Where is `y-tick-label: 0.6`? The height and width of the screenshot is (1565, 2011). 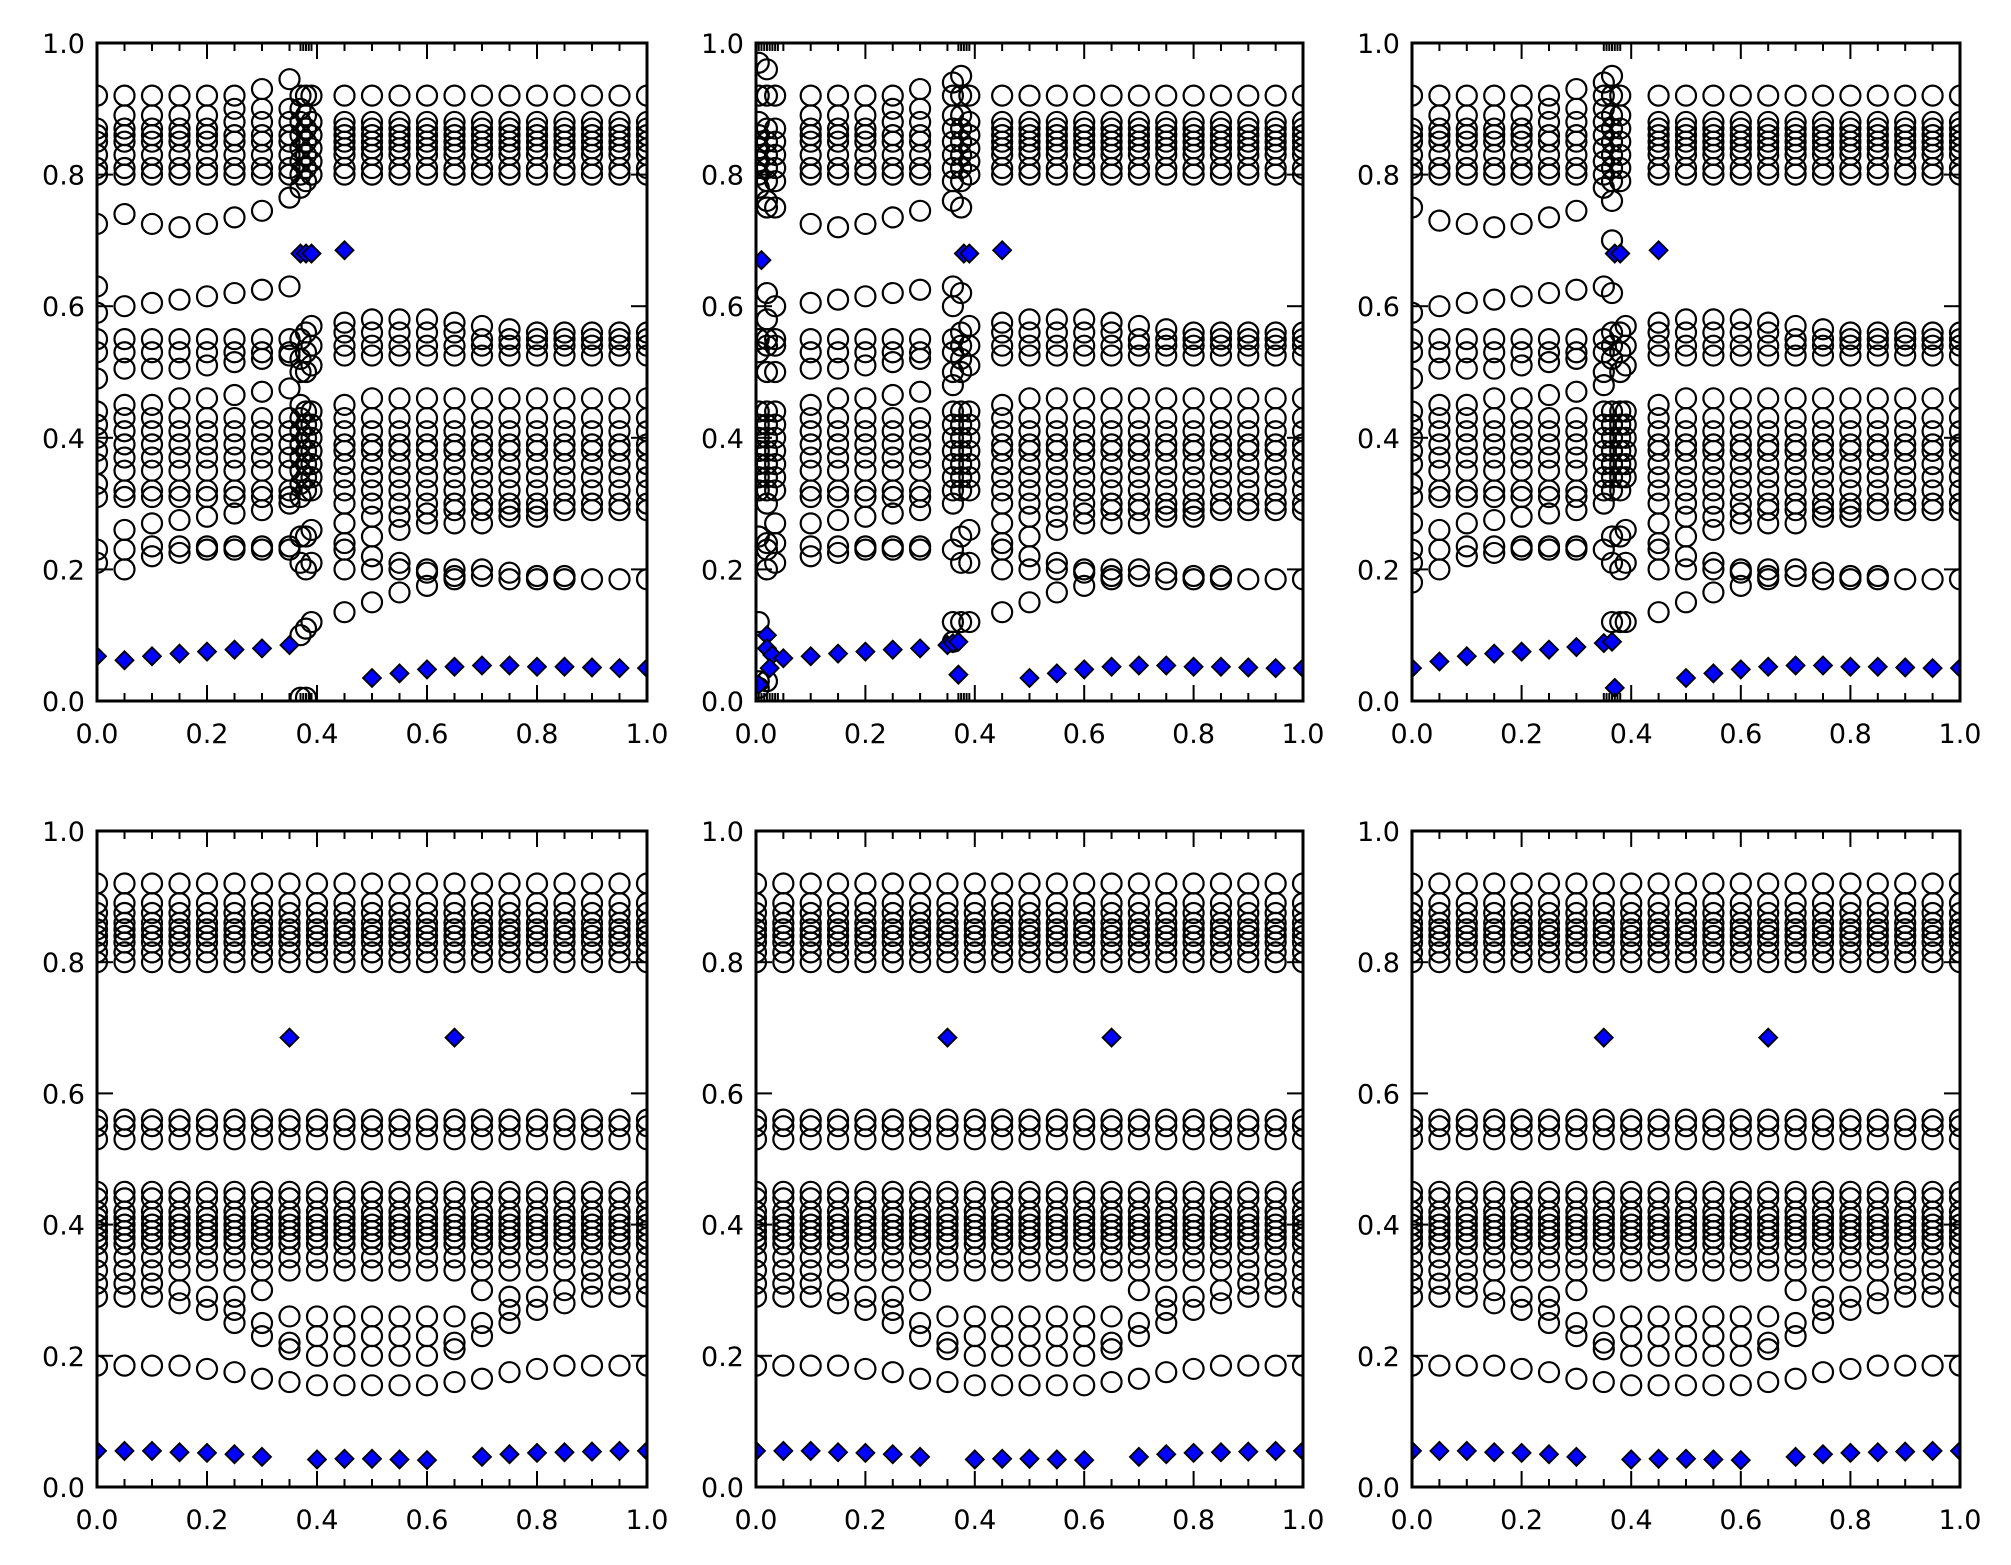
y-tick-label: 0.6 is located at coordinates (1378, 1094).